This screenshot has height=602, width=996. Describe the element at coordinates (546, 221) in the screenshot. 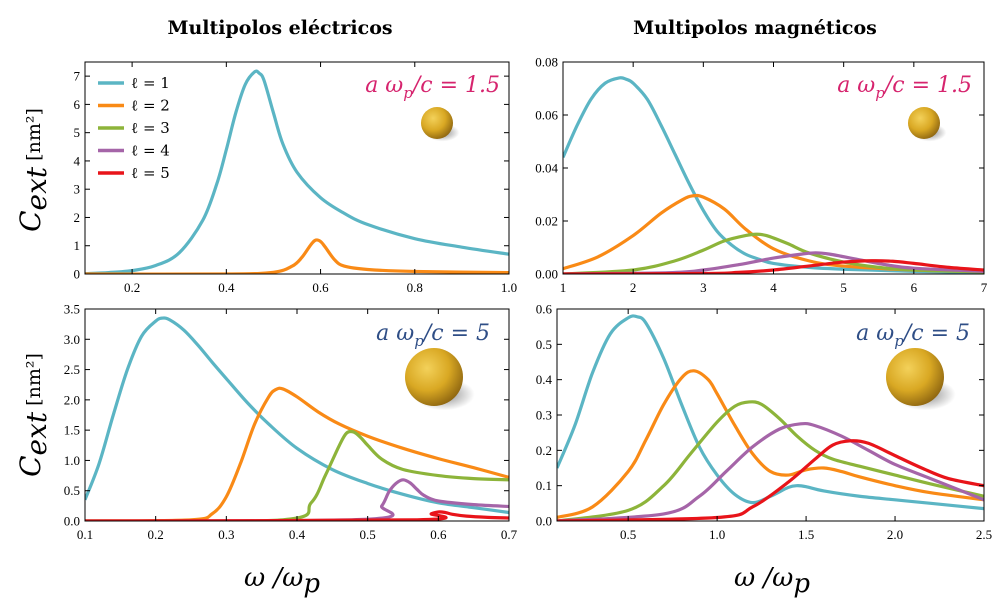

I see `y-tick-label: 0.02` at that location.